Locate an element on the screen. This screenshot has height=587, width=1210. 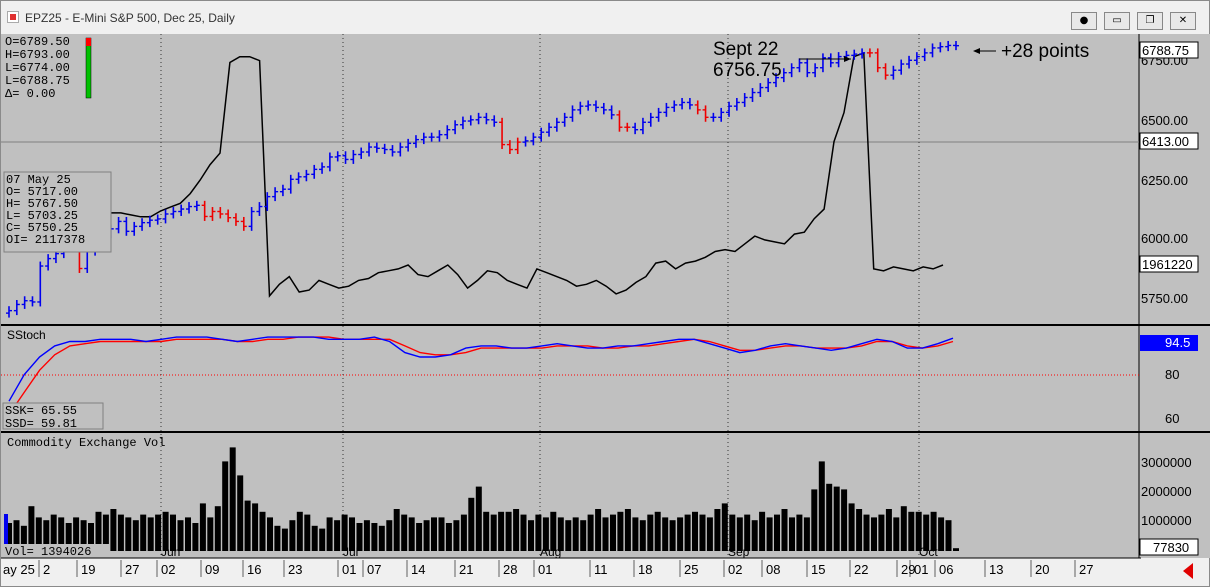
record-icon: ● is located at coordinates (1084, 21).